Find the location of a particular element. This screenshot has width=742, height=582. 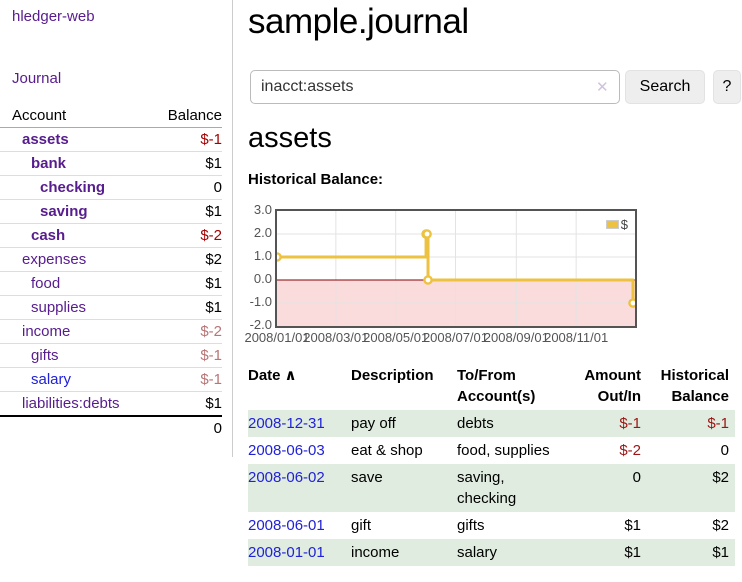

account-link-expenses: expenses is located at coordinates (54, 259).